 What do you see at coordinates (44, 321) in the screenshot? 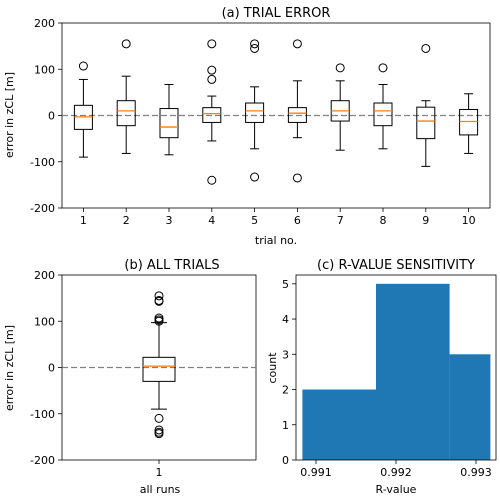
I see `all-trials-ytick-label: 100` at bounding box center [44, 321].